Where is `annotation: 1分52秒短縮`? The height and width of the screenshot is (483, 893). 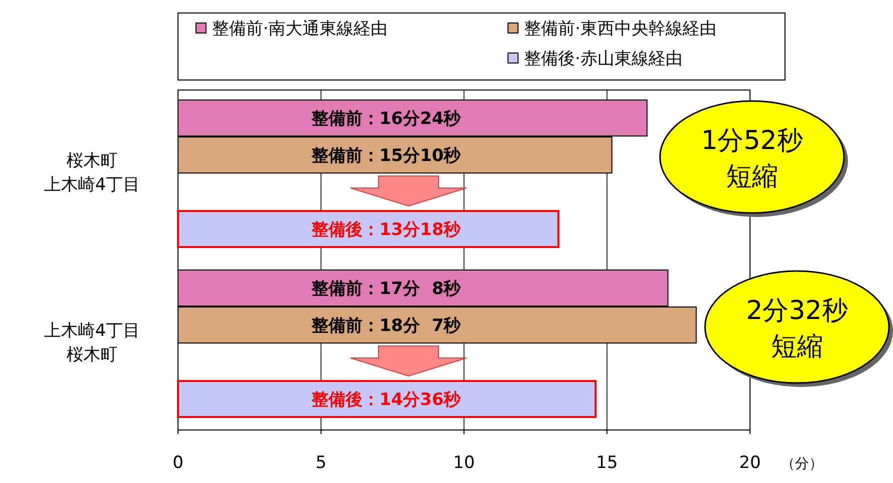 annotation: 1分52秒短縮 is located at coordinates (752, 159).